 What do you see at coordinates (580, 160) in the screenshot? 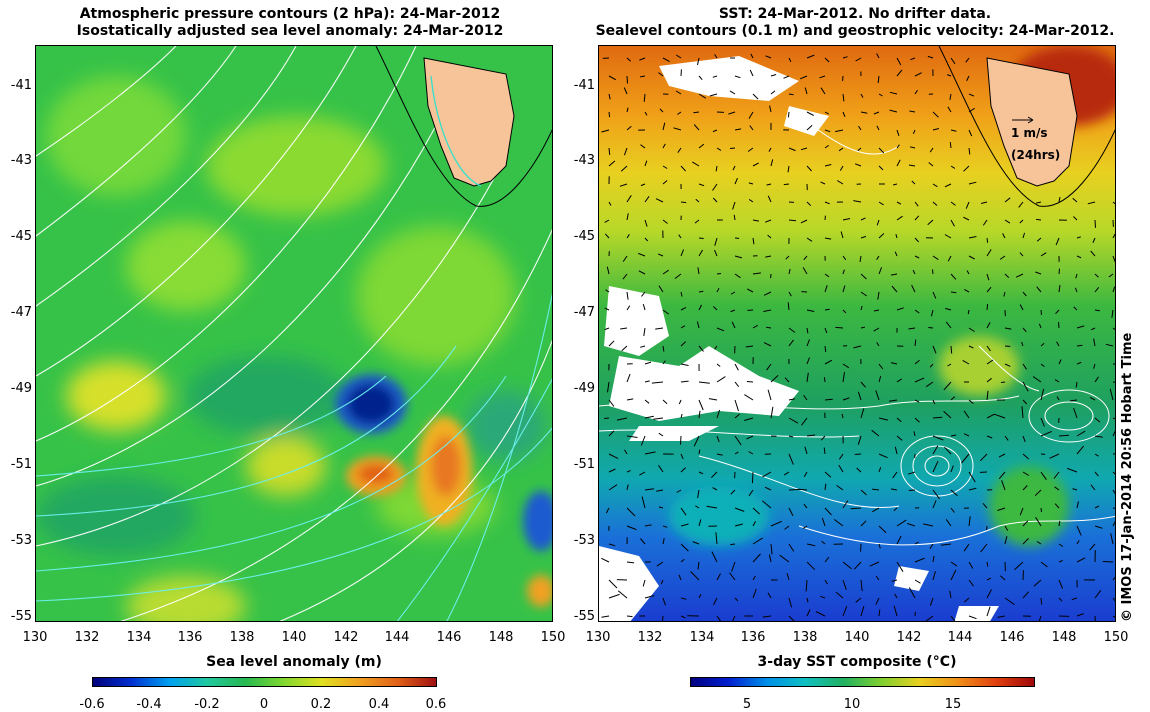
I see `y-tick-r: -43` at bounding box center [580, 160].